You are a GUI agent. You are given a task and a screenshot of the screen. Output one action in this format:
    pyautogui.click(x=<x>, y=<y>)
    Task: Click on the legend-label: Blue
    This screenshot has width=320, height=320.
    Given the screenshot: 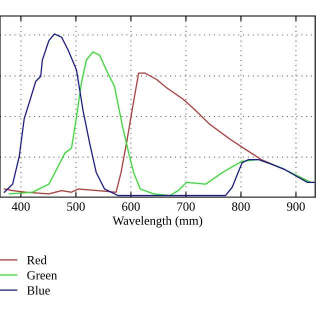 What is the action you would take?
    pyautogui.click(x=38, y=290)
    